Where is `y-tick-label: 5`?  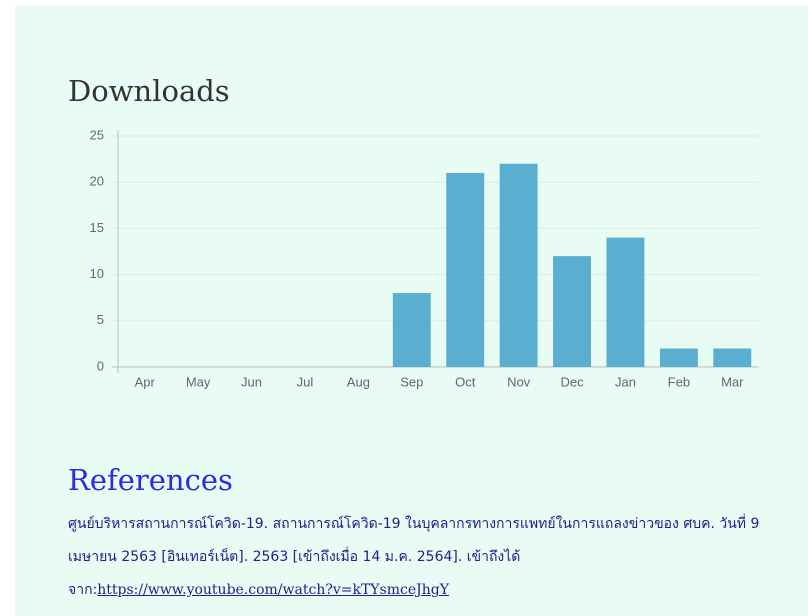
y-tick-label: 5 is located at coordinates (100, 319).